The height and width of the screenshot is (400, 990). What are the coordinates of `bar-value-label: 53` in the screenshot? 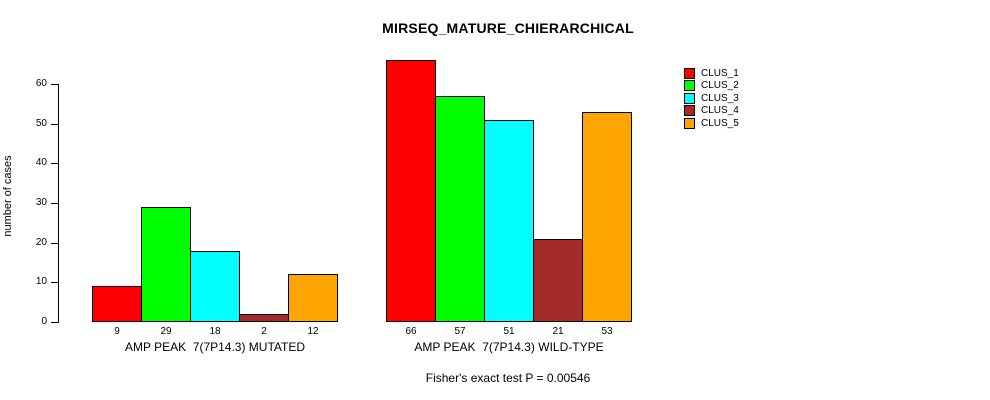 It's located at (607, 331).